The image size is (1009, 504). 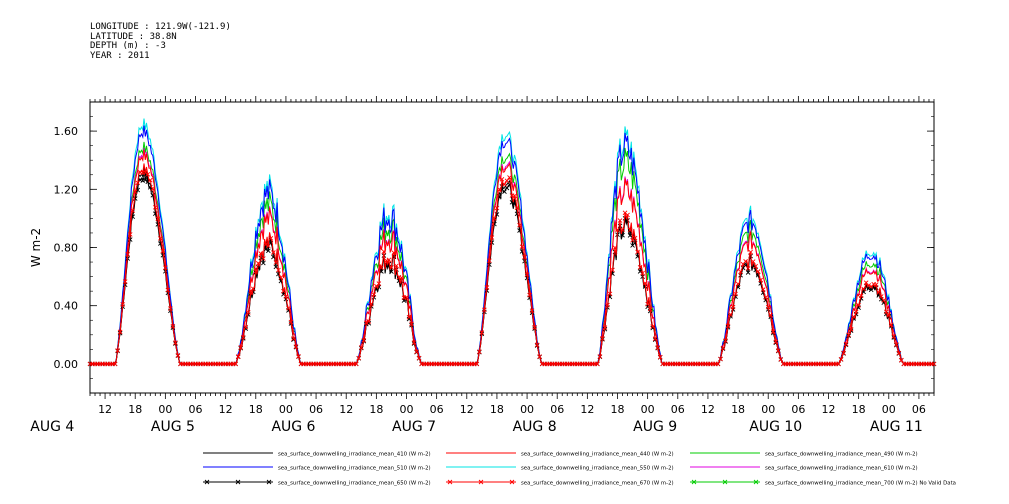 What do you see at coordinates (655, 427) in the screenshot?
I see `x-day-label: AUG 9` at bounding box center [655, 427].